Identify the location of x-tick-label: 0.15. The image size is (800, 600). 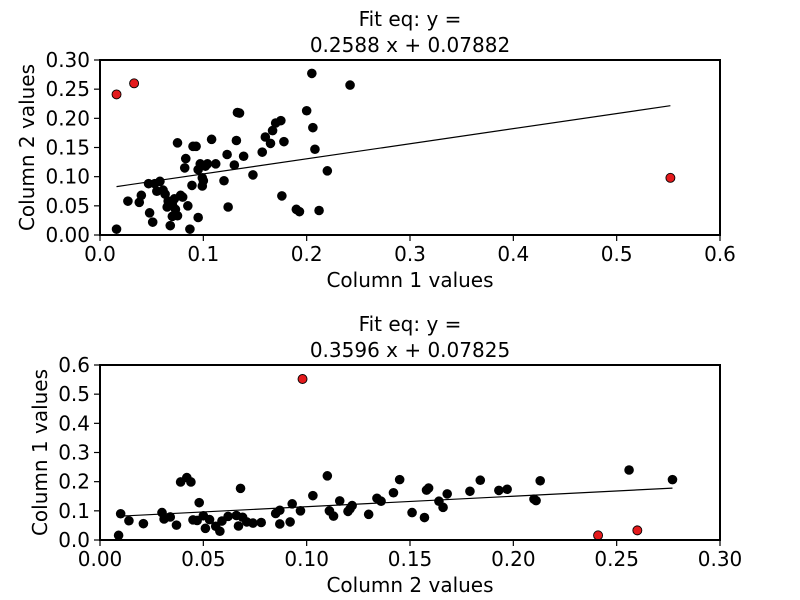
(410, 559).